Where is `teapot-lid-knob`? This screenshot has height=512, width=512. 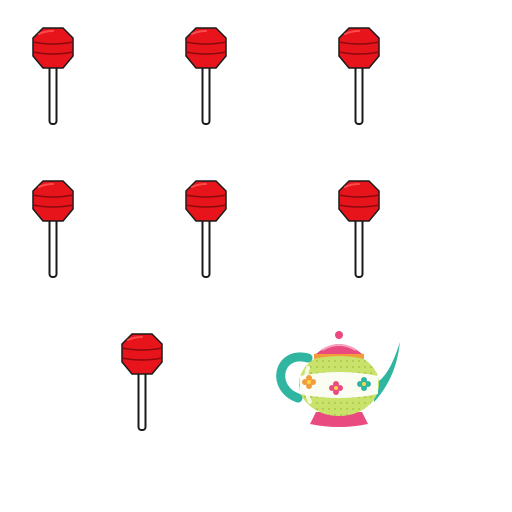 teapot-lid-knob is located at coordinates (339, 335).